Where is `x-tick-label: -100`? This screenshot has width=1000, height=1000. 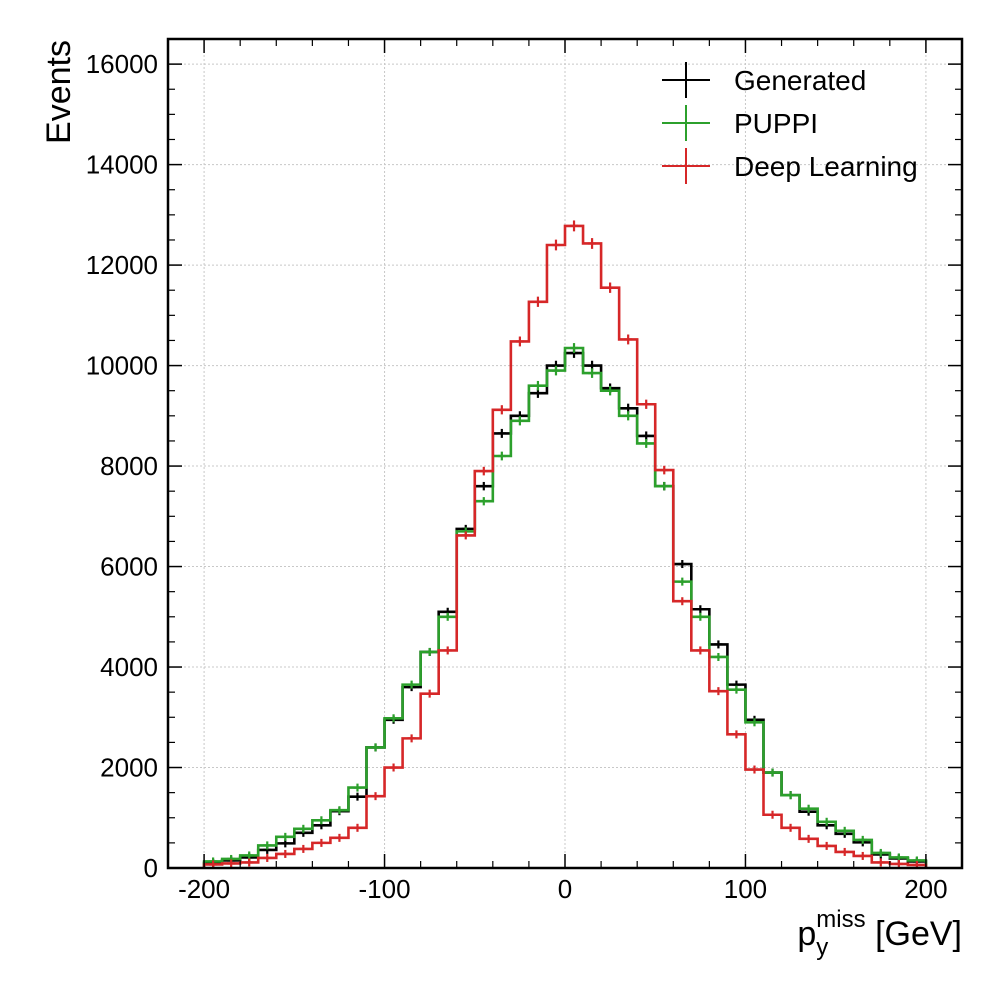 x-tick-label: -100 is located at coordinates (385, 889).